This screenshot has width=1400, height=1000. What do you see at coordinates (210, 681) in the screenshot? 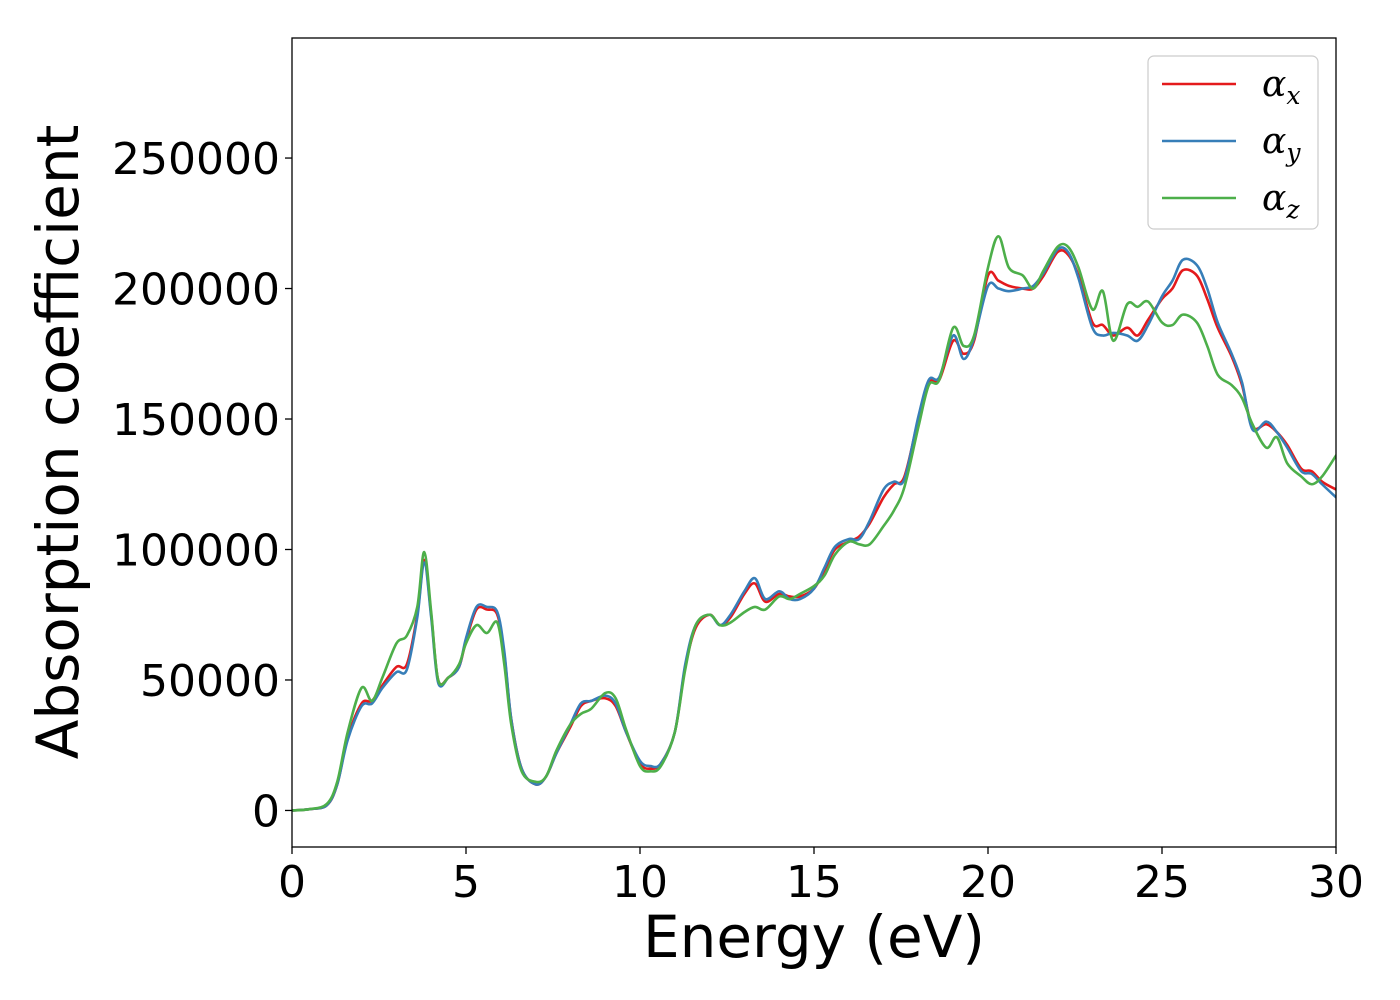
I see `y-tick-label: 50000` at bounding box center [210, 681].